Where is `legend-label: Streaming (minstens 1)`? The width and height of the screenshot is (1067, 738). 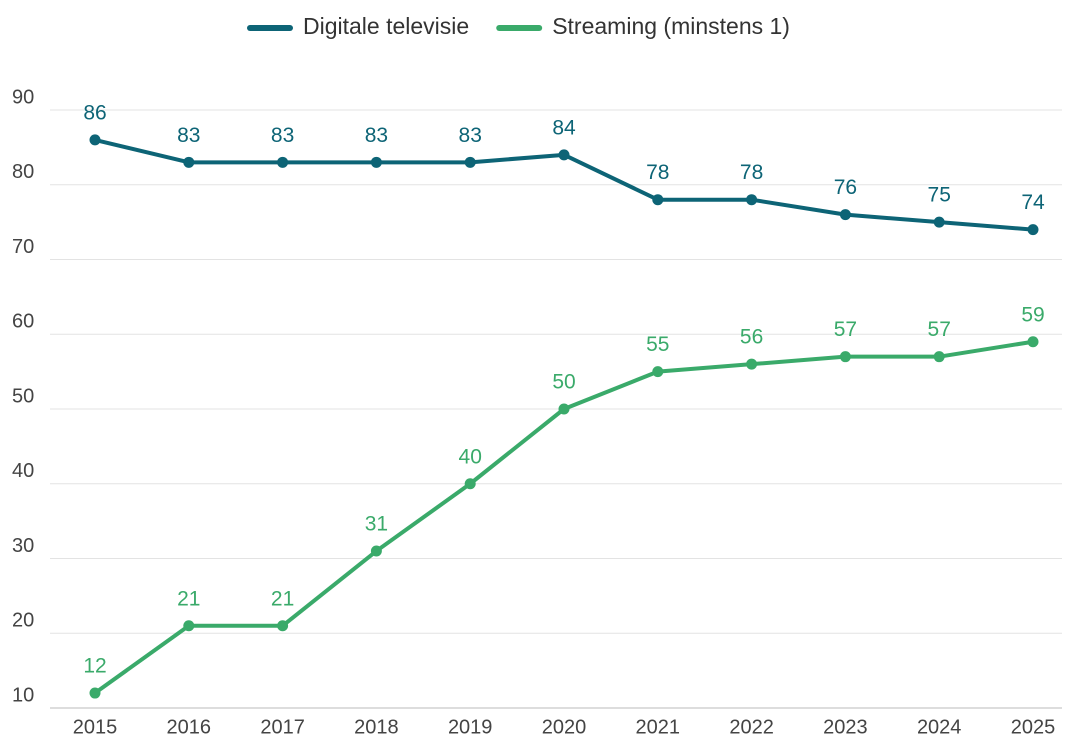
legend-label: Streaming (minstens 1) is located at coordinates (671, 26).